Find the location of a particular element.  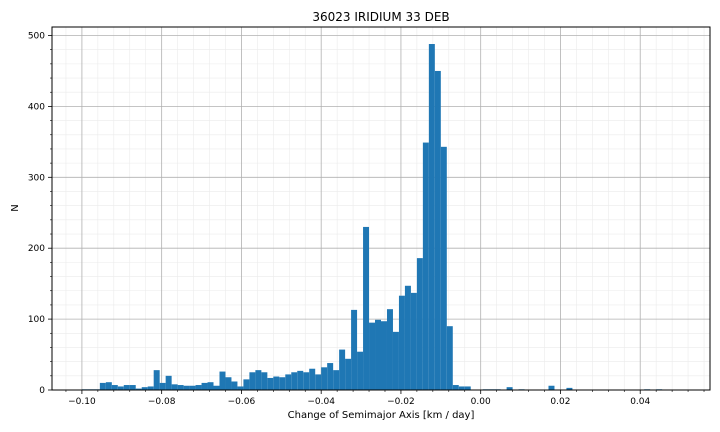

x-tick-label: 0.04 is located at coordinates (640, 402).